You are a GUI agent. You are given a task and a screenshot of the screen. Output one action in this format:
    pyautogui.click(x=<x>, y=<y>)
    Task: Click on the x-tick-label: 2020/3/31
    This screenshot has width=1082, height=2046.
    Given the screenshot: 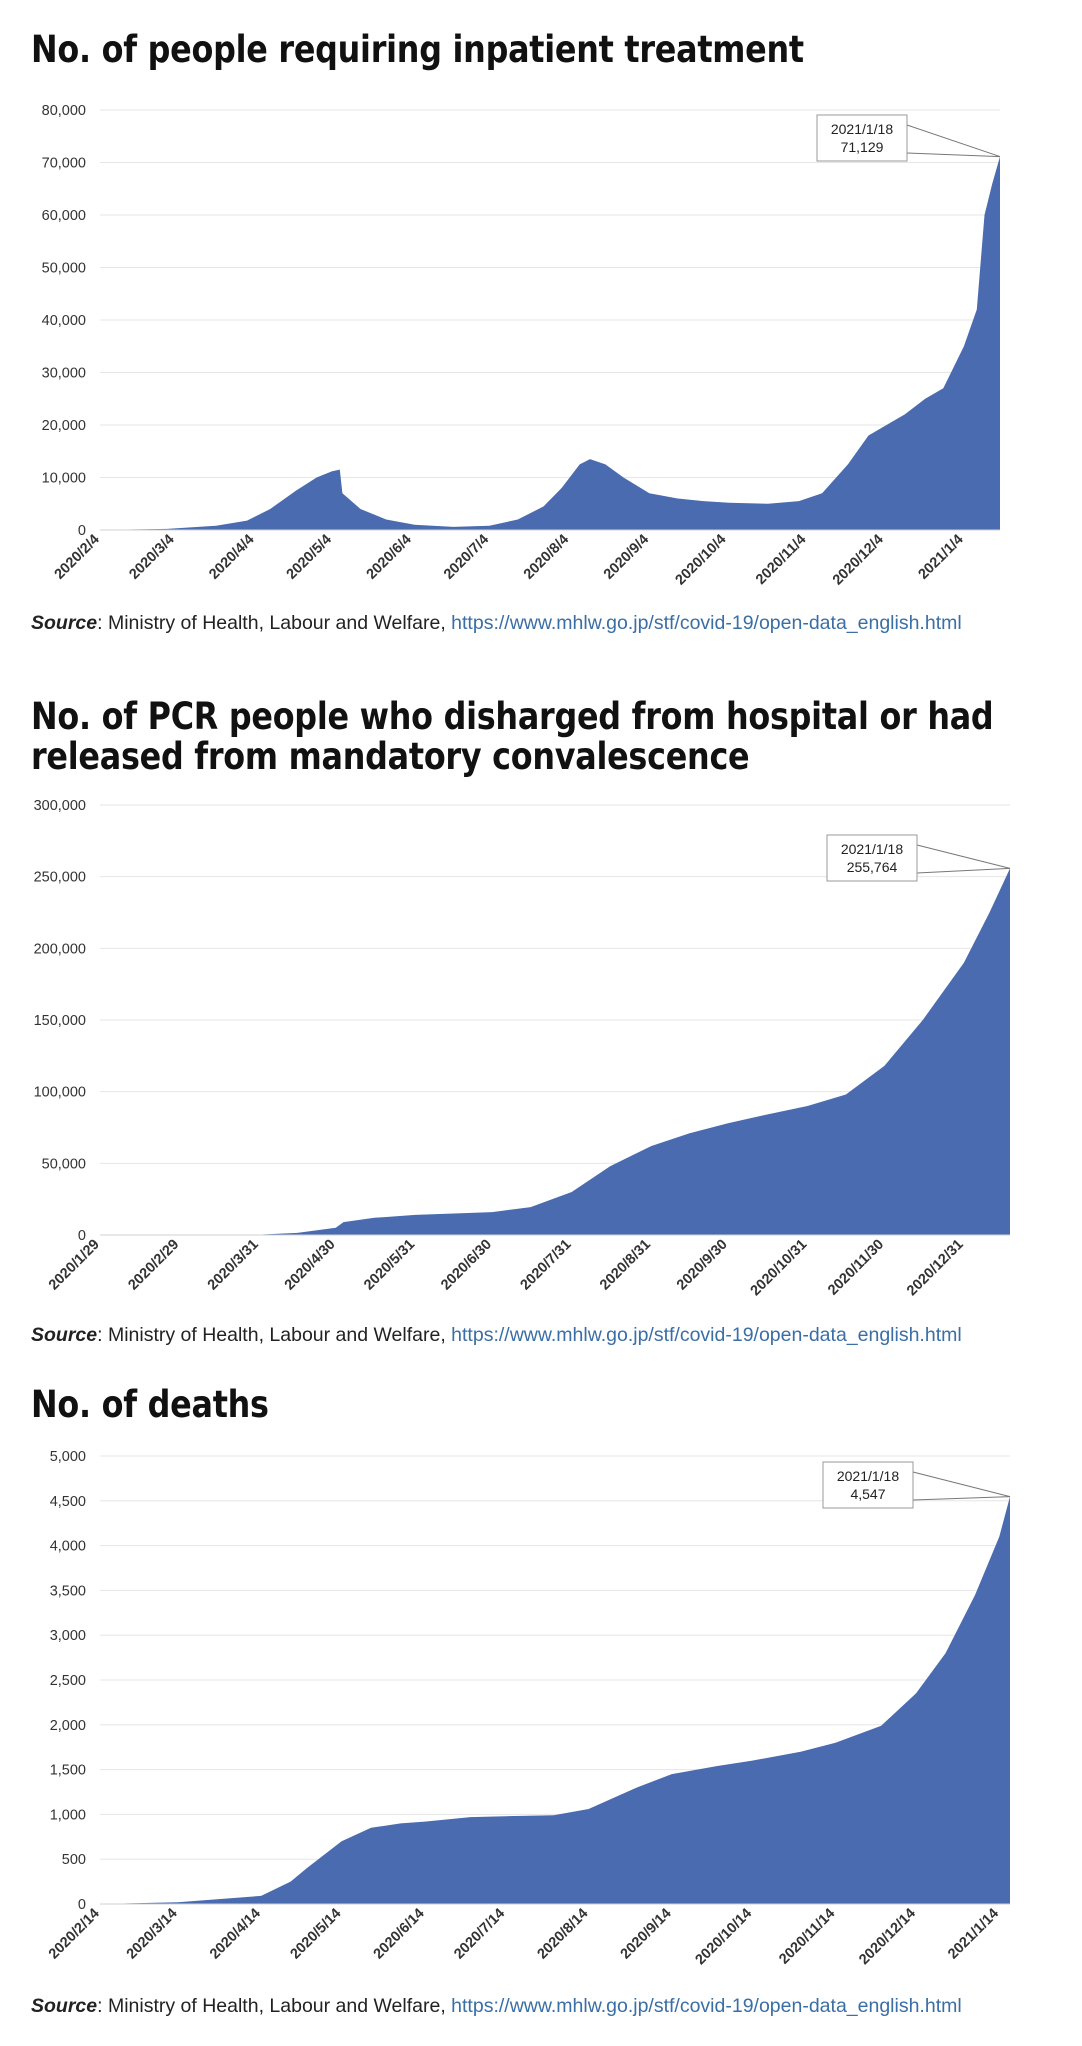 What is the action you would take?
    pyautogui.click(x=233, y=1264)
    